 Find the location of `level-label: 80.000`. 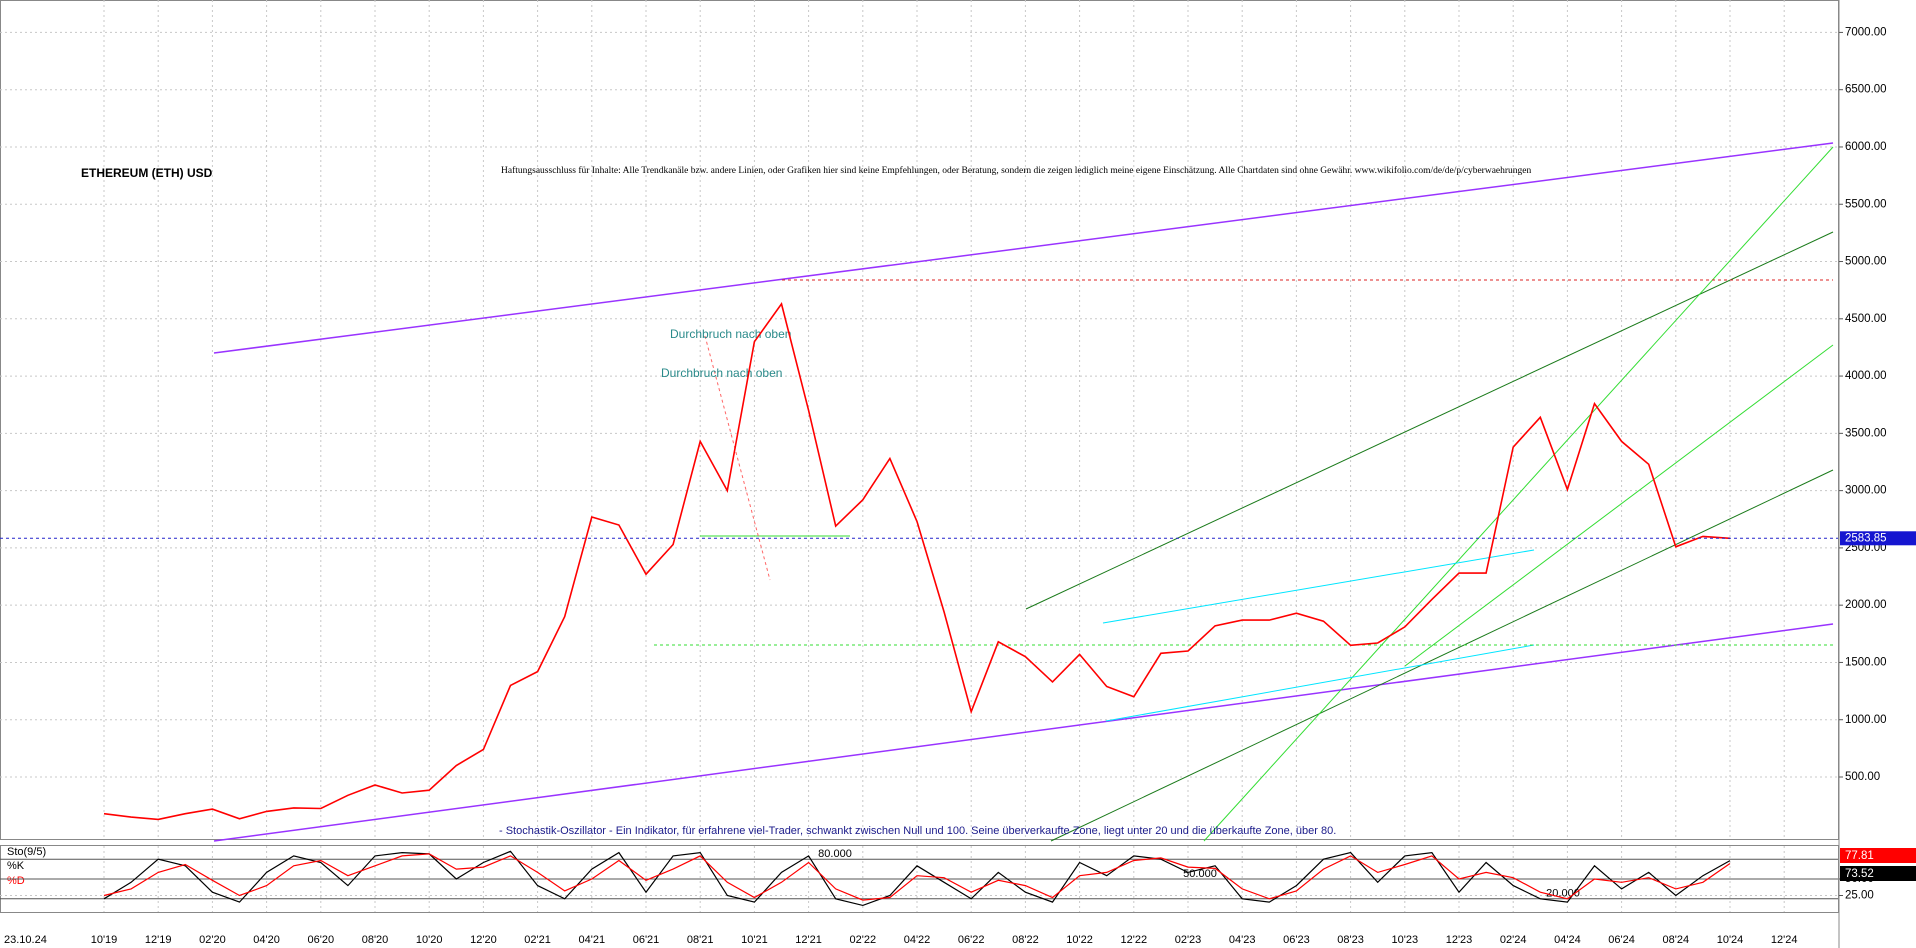

level-label: 80.000 is located at coordinates (835, 854).